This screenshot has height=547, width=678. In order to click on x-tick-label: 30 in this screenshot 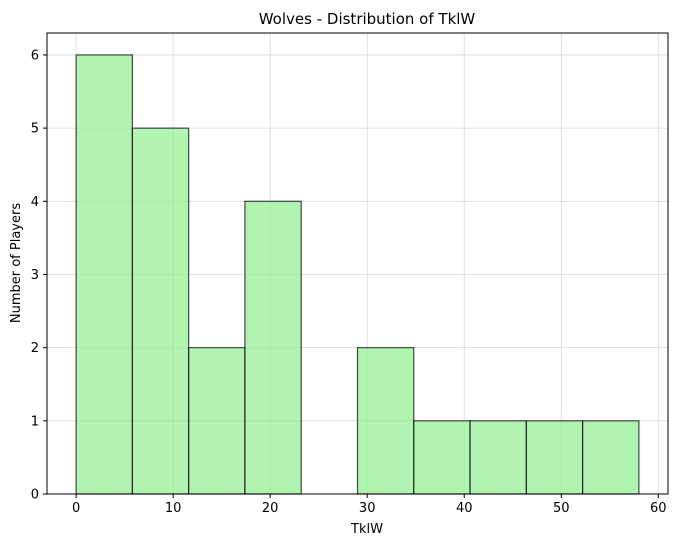, I will do `click(367, 508)`.